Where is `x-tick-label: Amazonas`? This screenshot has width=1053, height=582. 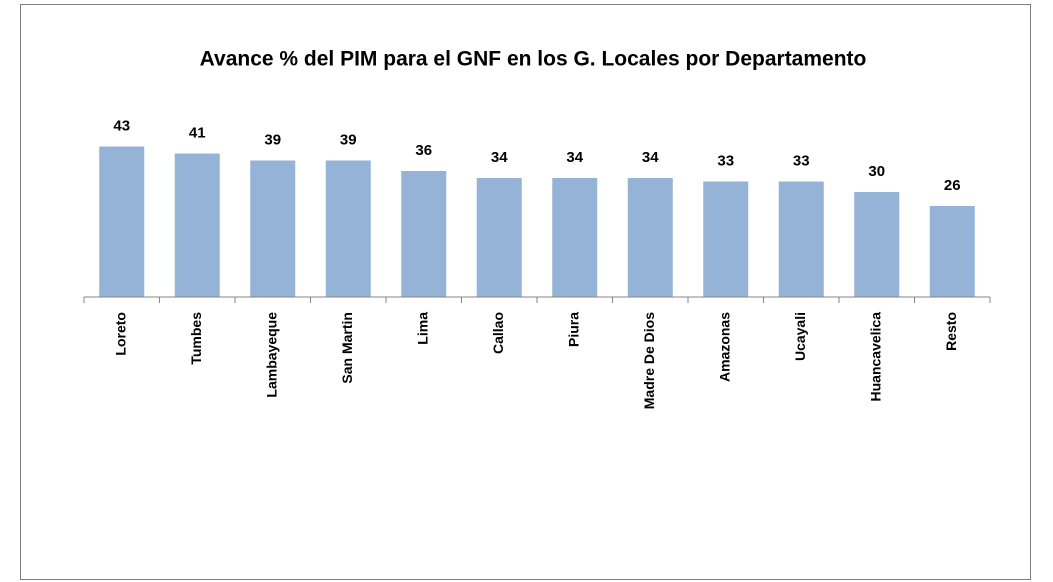
x-tick-label: Amazonas is located at coordinates (724, 347).